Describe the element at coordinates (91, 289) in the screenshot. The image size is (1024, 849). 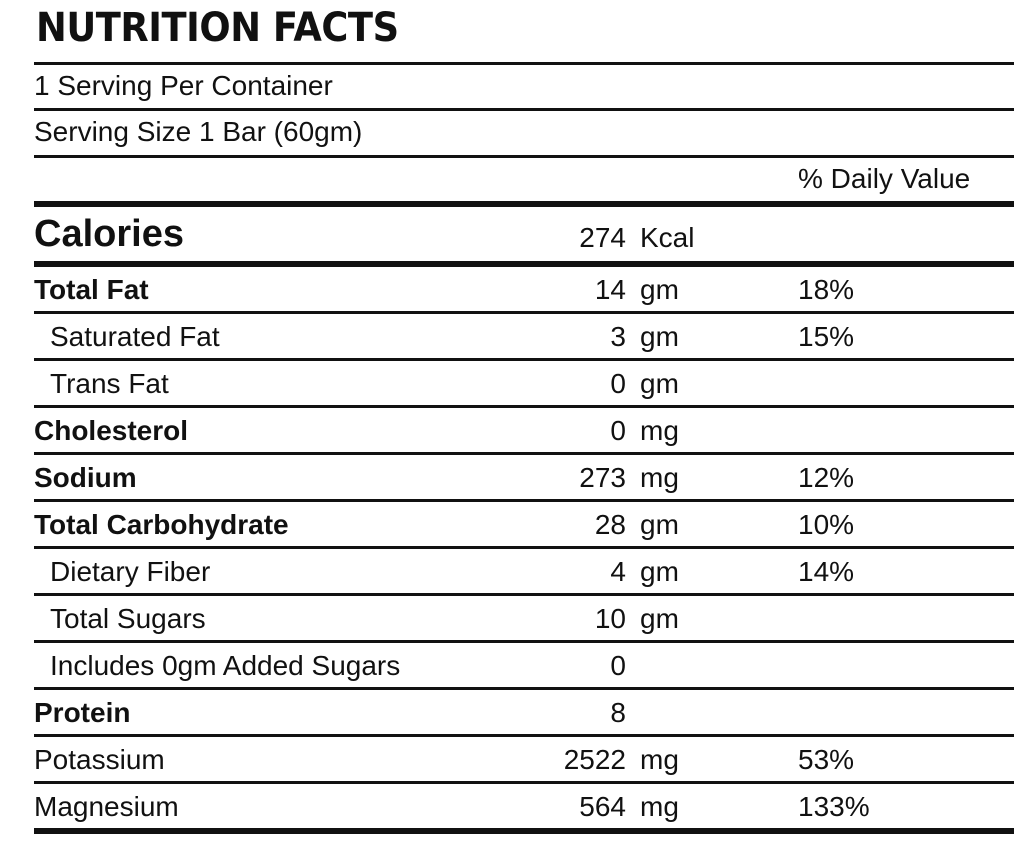
I see `nutrient-name: Total Fat` at that location.